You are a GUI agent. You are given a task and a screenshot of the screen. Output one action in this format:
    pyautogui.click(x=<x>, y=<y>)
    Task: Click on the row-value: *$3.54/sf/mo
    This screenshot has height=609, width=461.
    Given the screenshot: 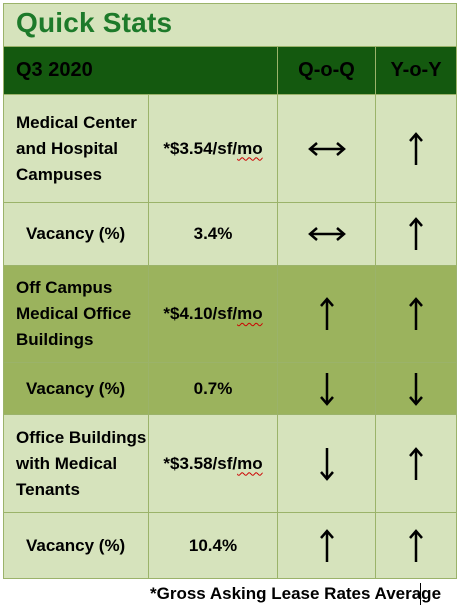 What is the action you would take?
    pyautogui.click(x=212, y=148)
    